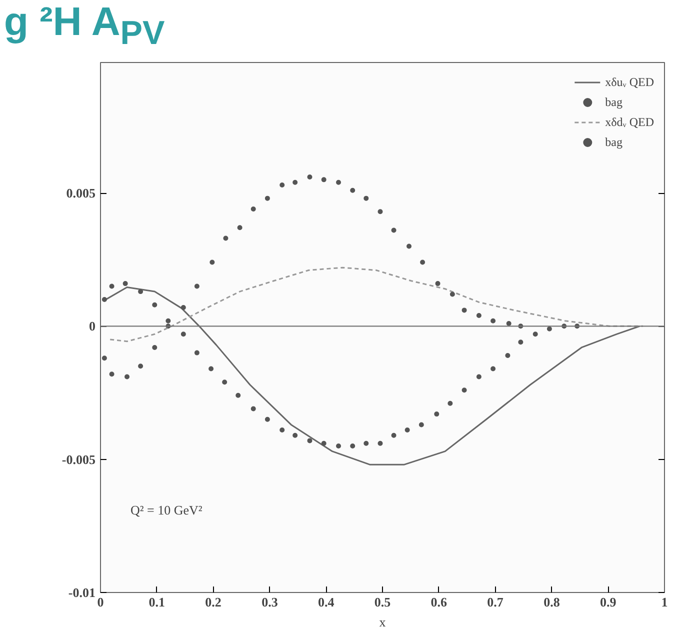  What do you see at coordinates (270, 602) in the screenshot?
I see `x-tick-label: 0.3` at bounding box center [270, 602].